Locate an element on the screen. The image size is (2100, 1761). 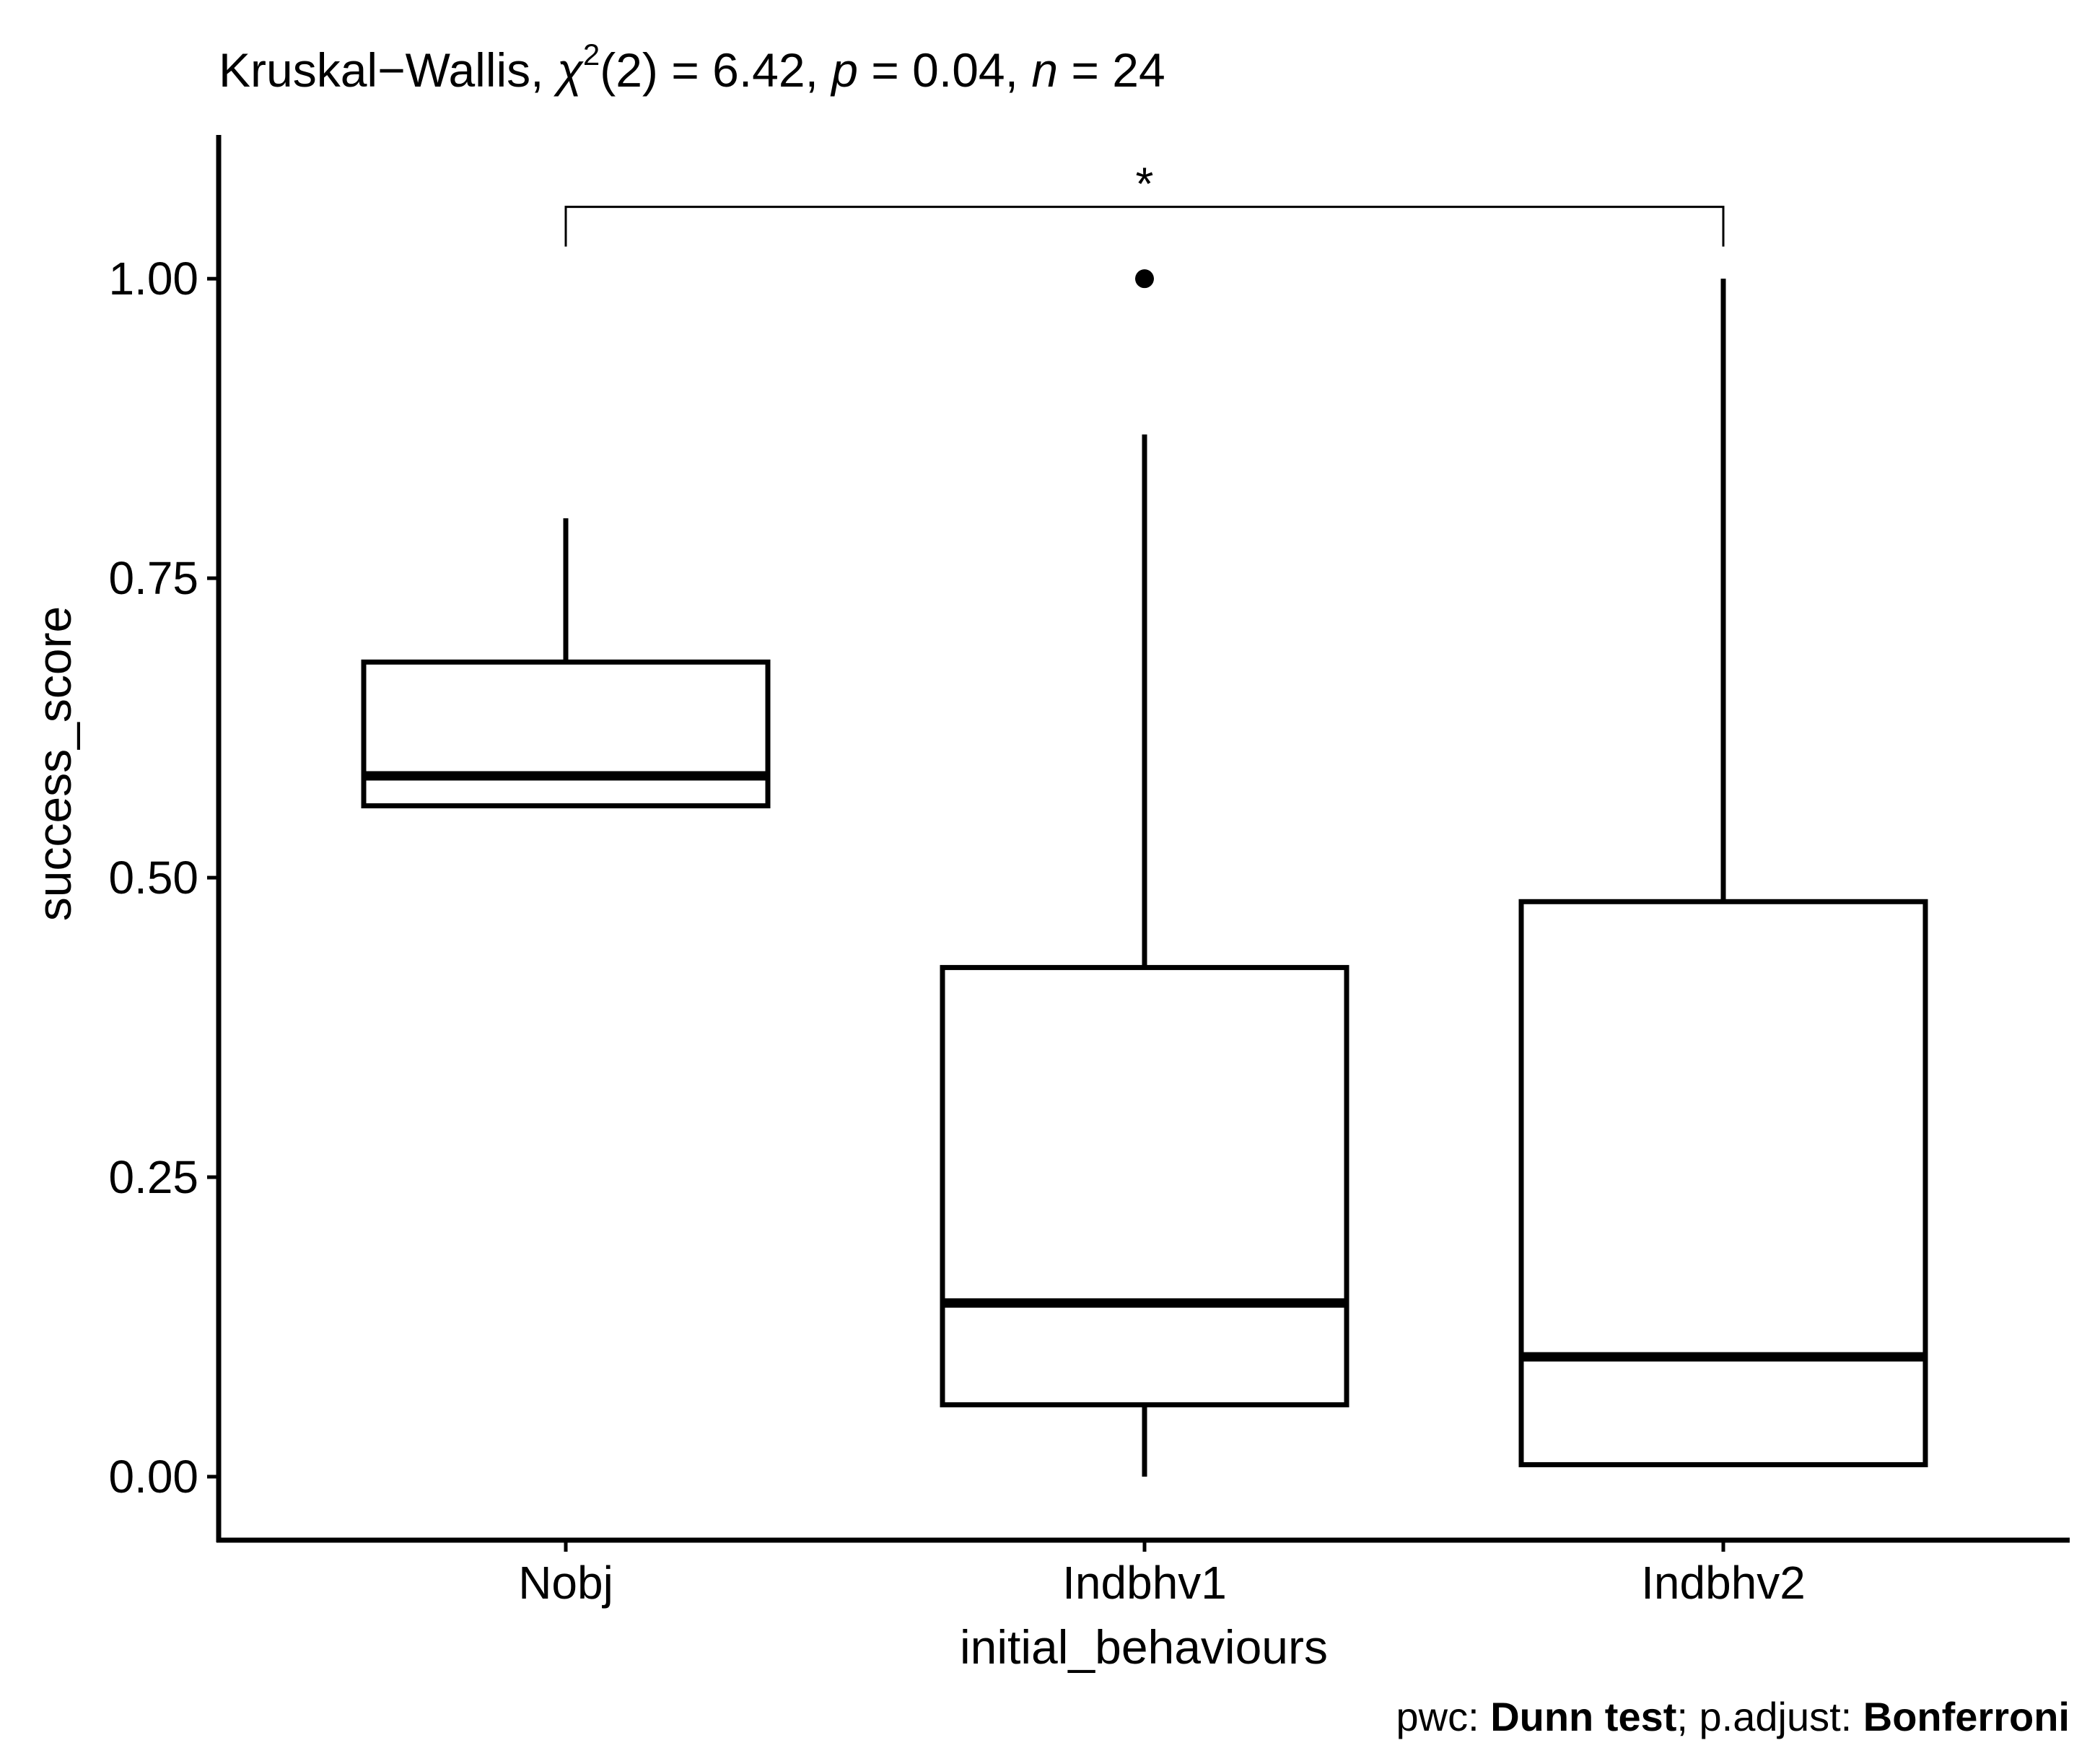
y-tick: 0.00 is located at coordinates (163, 1477).